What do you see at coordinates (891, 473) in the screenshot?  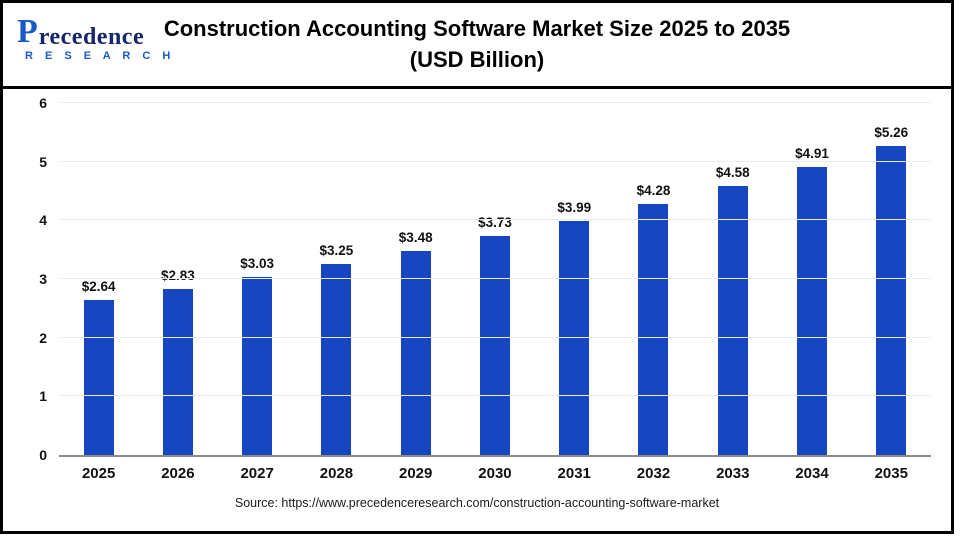 I see `x-tick-label: 2035` at bounding box center [891, 473].